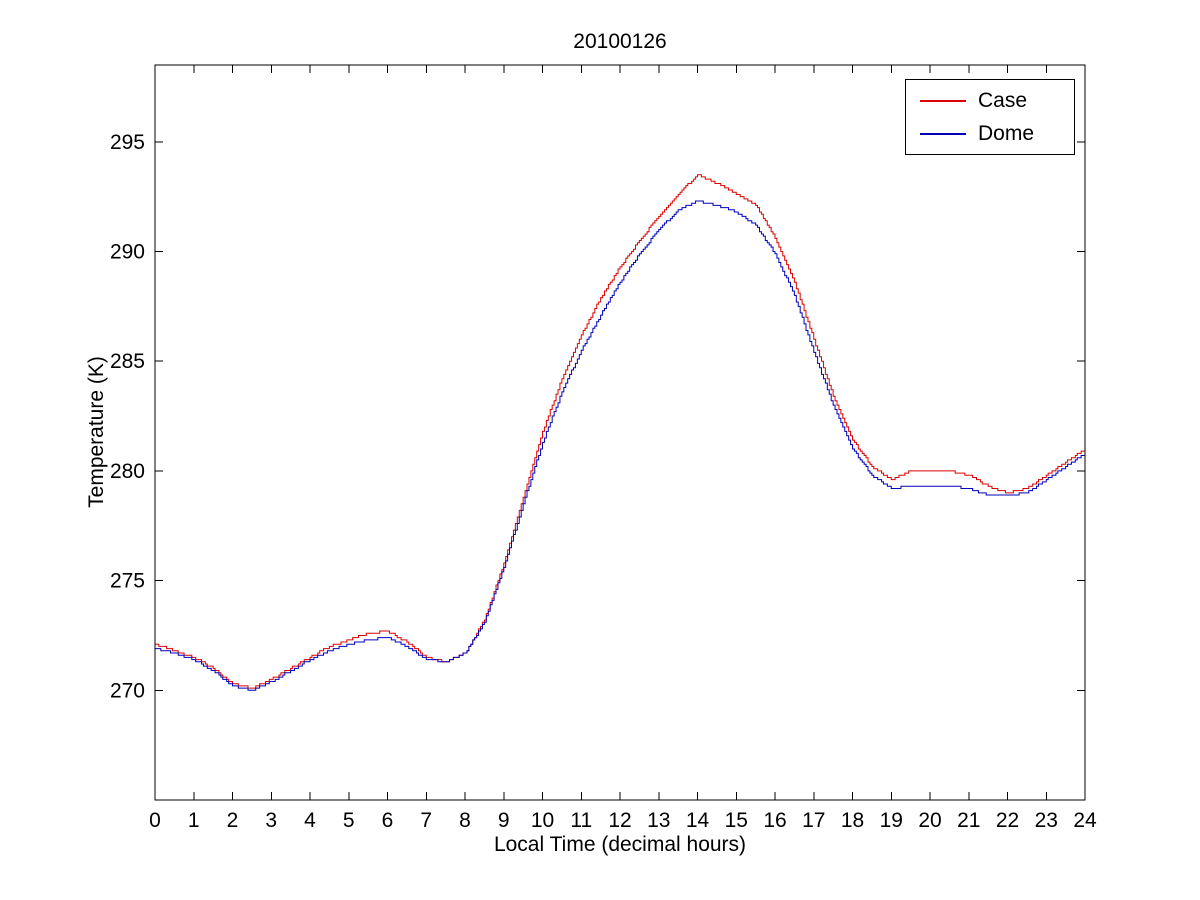  What do you see at coordinates (736, 820) in the screenshot?
I see `x-tick-label: 15` at bounding box center [736, 820].